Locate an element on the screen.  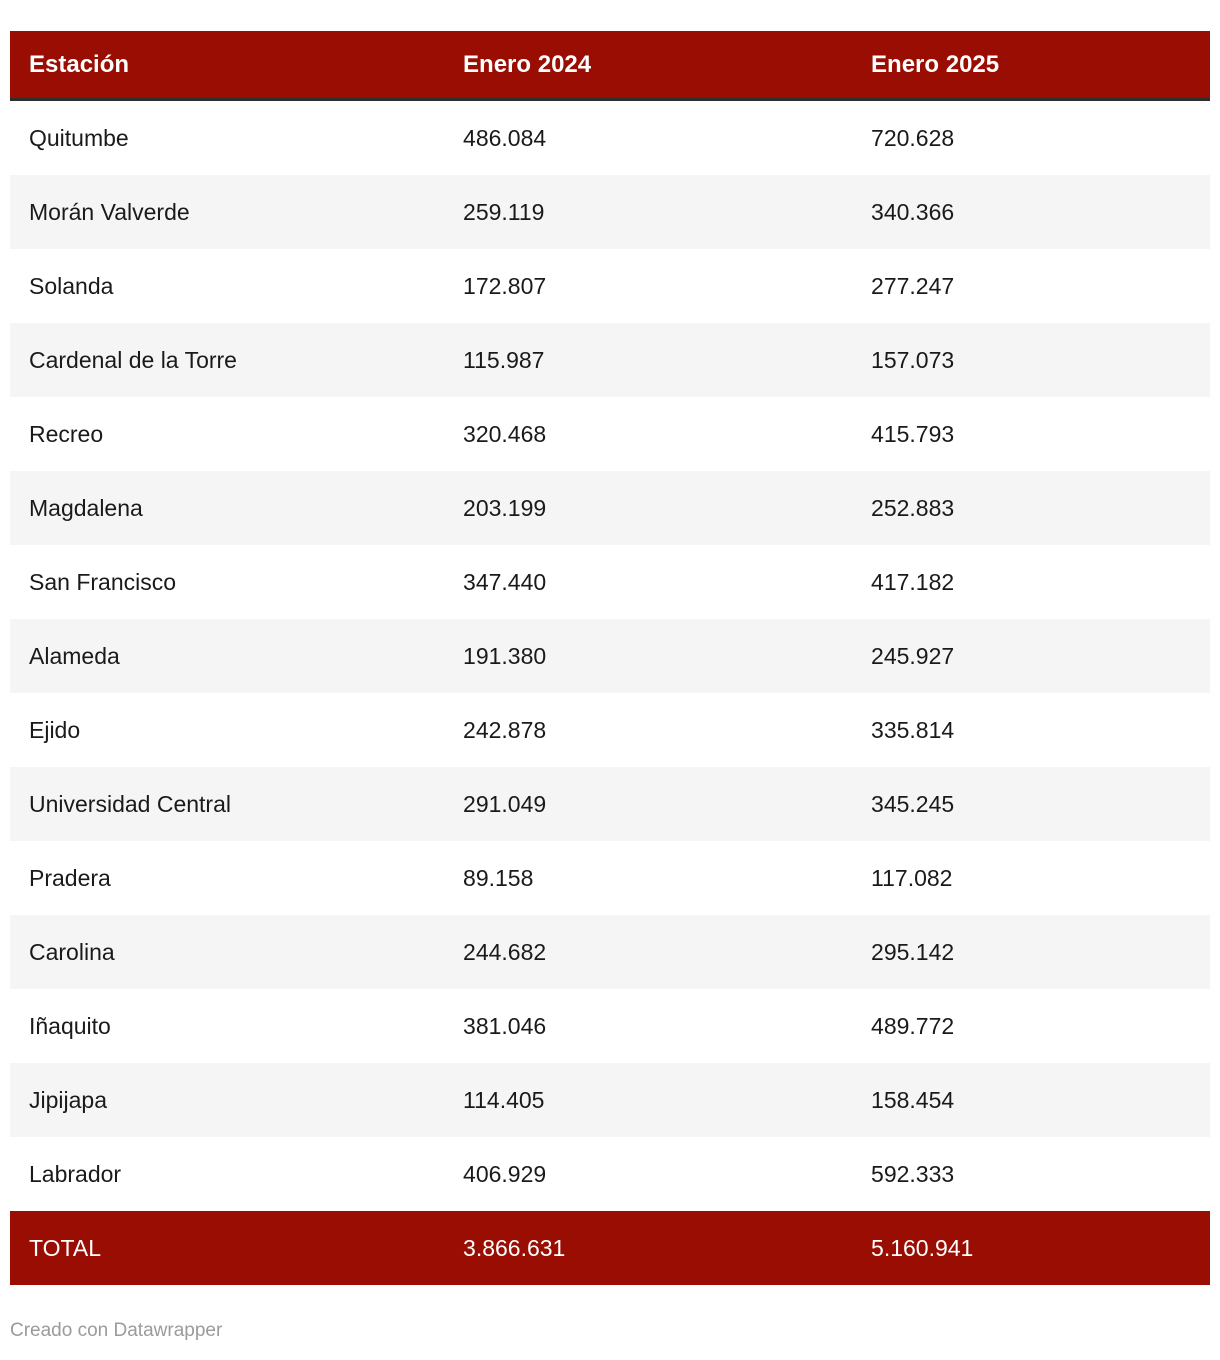
table-row: Alameda 191.380 245.927 is located at coordinates (610, 656).